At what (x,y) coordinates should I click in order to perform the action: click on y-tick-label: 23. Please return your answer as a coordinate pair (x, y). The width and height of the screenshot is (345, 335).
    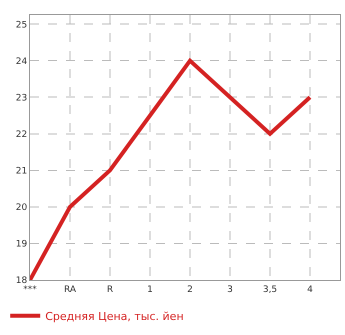
    Looking at the image, I should click on (22, 98).